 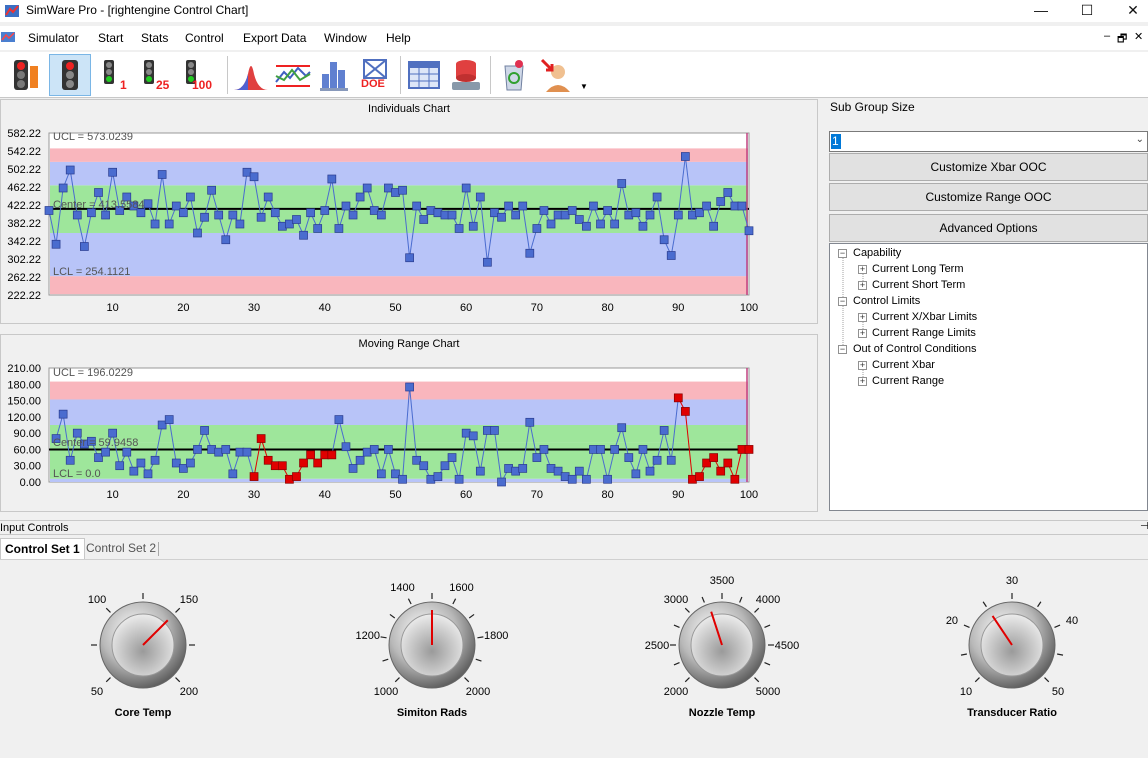 What do you see at coordinates (424, 75) in the screenshot?
I see `calendar-grid-icon` at bounding box center [424, 75].